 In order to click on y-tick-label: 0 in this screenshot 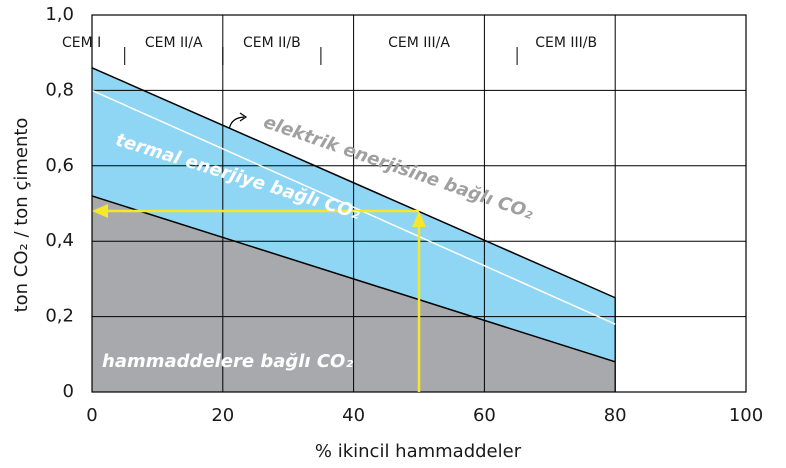, I will do `click(68, 391)`.